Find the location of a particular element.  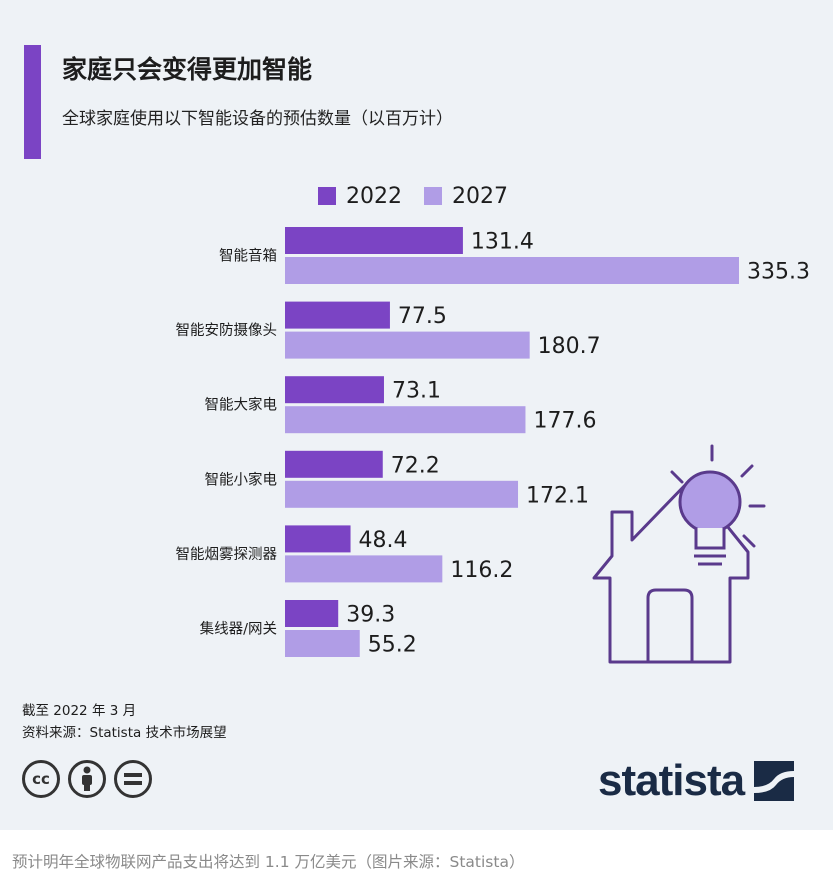

no-derivatives-icon is located at coordinates (133, 779).